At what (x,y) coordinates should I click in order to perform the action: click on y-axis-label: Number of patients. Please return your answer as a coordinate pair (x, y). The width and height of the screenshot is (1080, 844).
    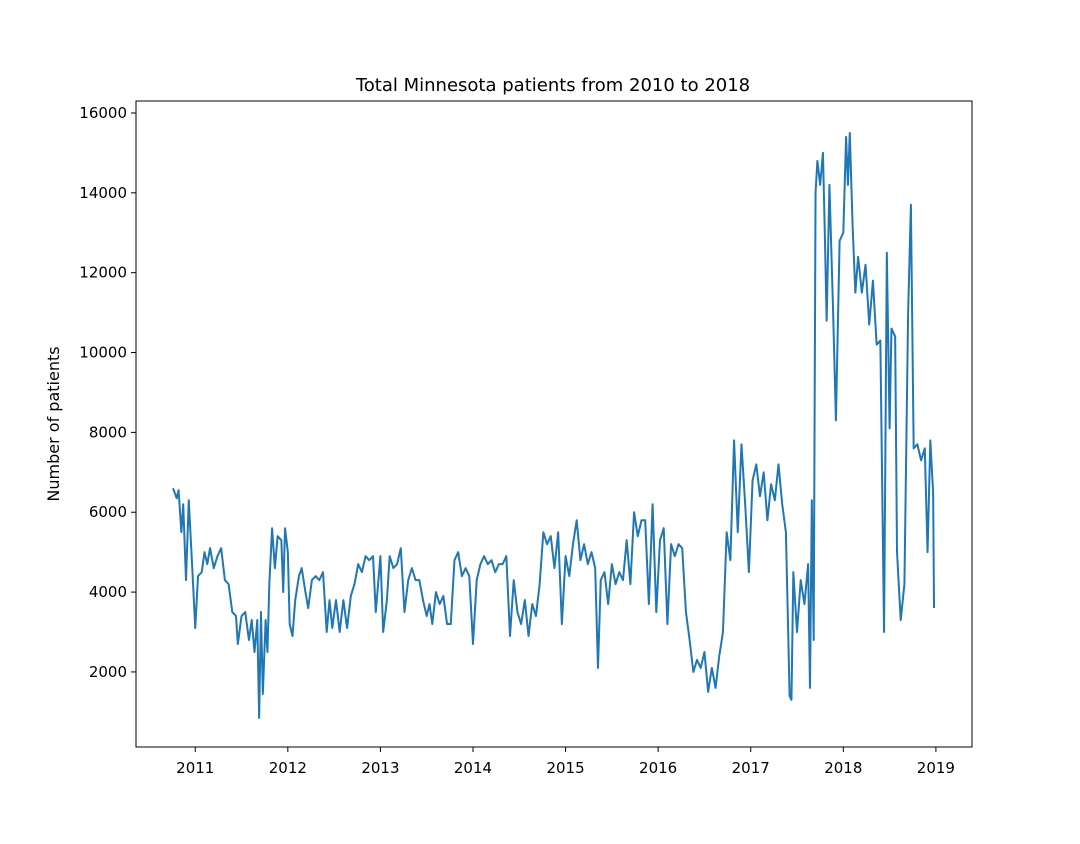
    Looking at the image, I should click on (53, 423).